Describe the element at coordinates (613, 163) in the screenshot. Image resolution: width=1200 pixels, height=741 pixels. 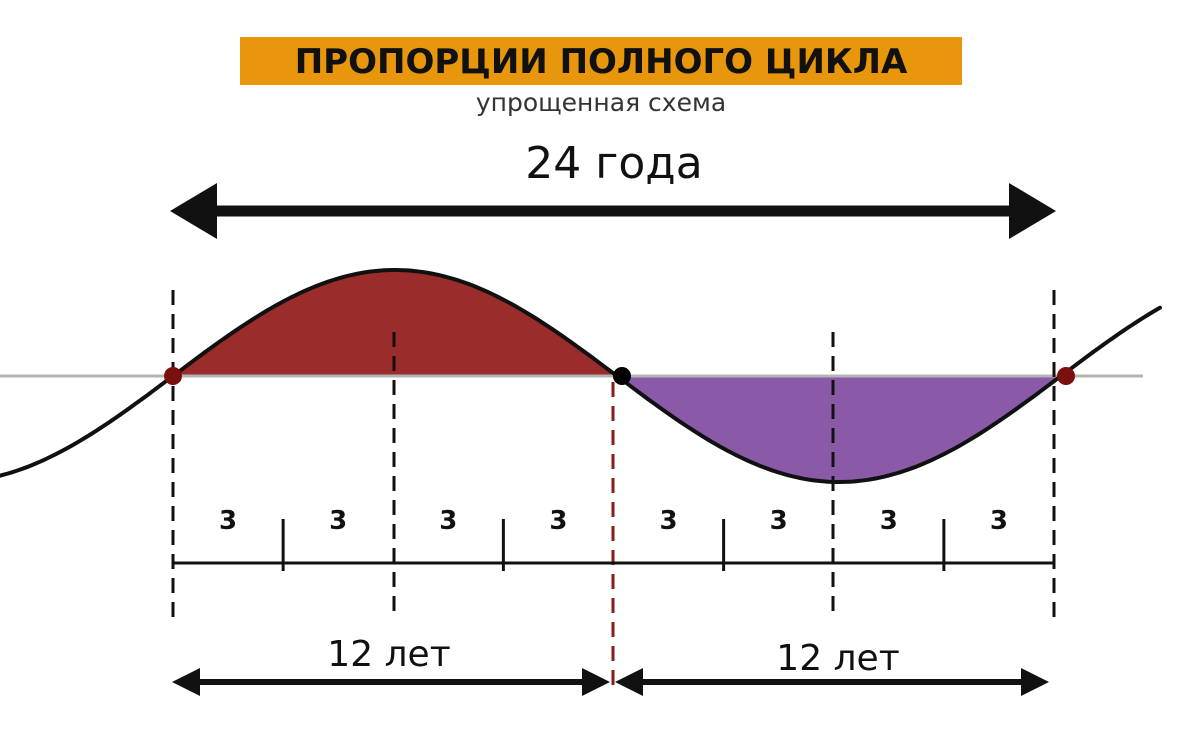
I see `total-duration-label: 24 года` at that location.